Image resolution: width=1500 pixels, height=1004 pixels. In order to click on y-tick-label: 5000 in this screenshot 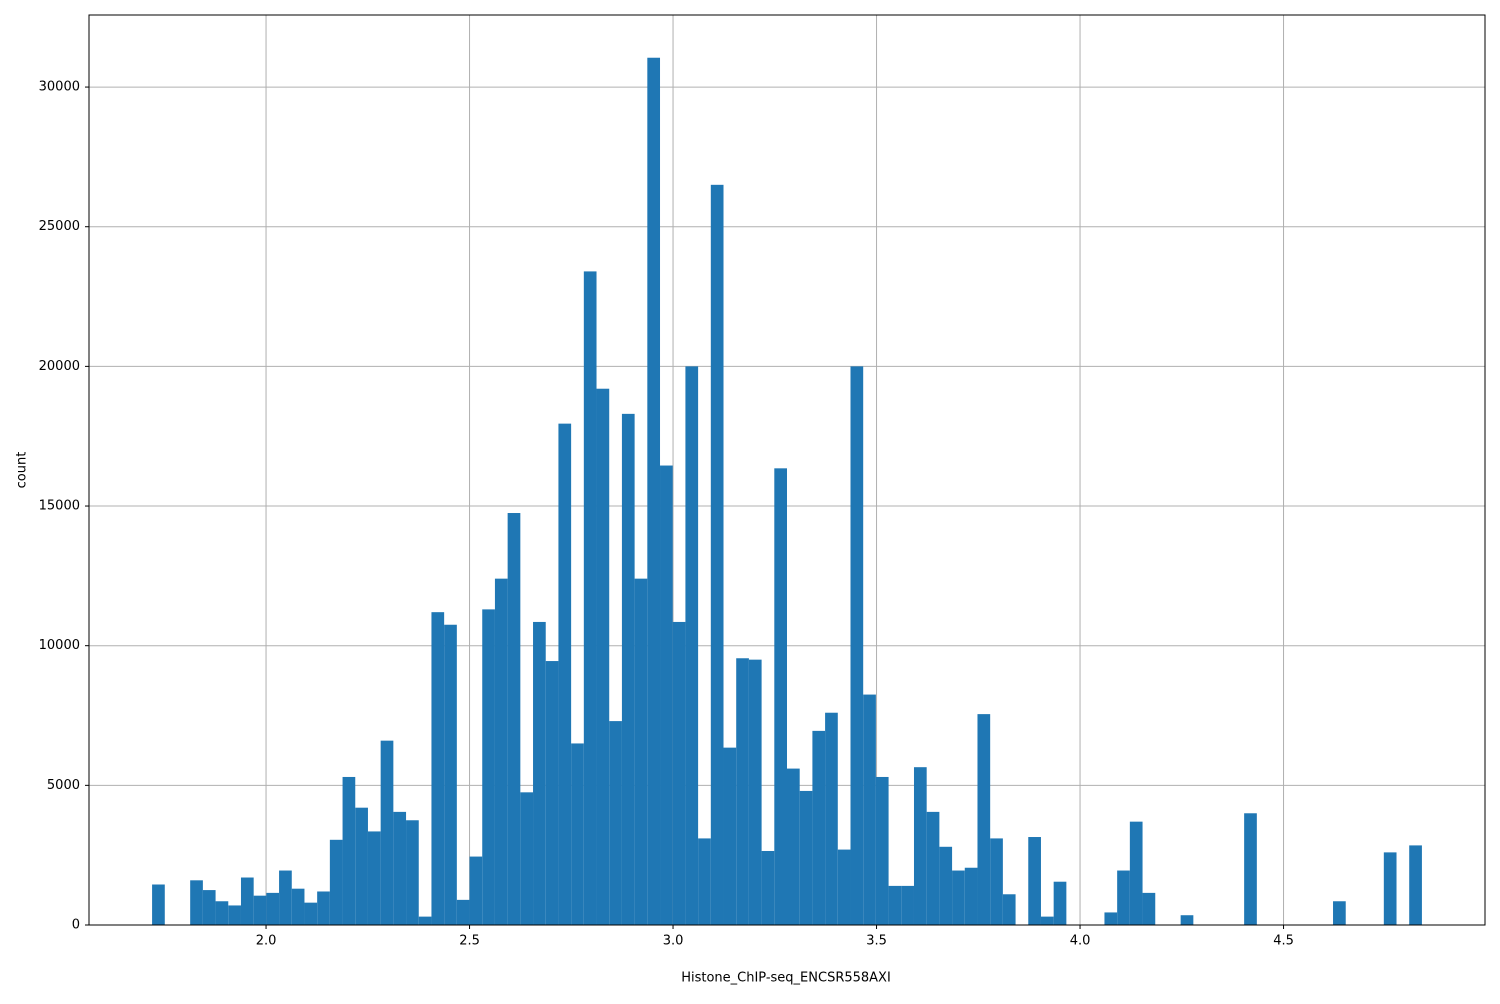, I will do `click(63, 785)`.